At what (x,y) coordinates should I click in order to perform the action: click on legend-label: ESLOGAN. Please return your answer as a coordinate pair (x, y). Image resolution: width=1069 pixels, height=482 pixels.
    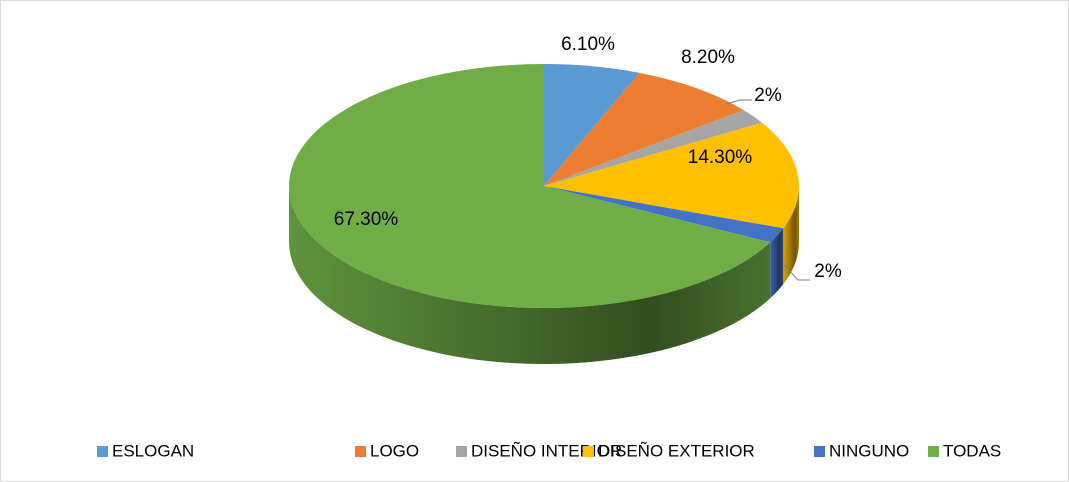
    Looking at the image, I should click on (153, 450).